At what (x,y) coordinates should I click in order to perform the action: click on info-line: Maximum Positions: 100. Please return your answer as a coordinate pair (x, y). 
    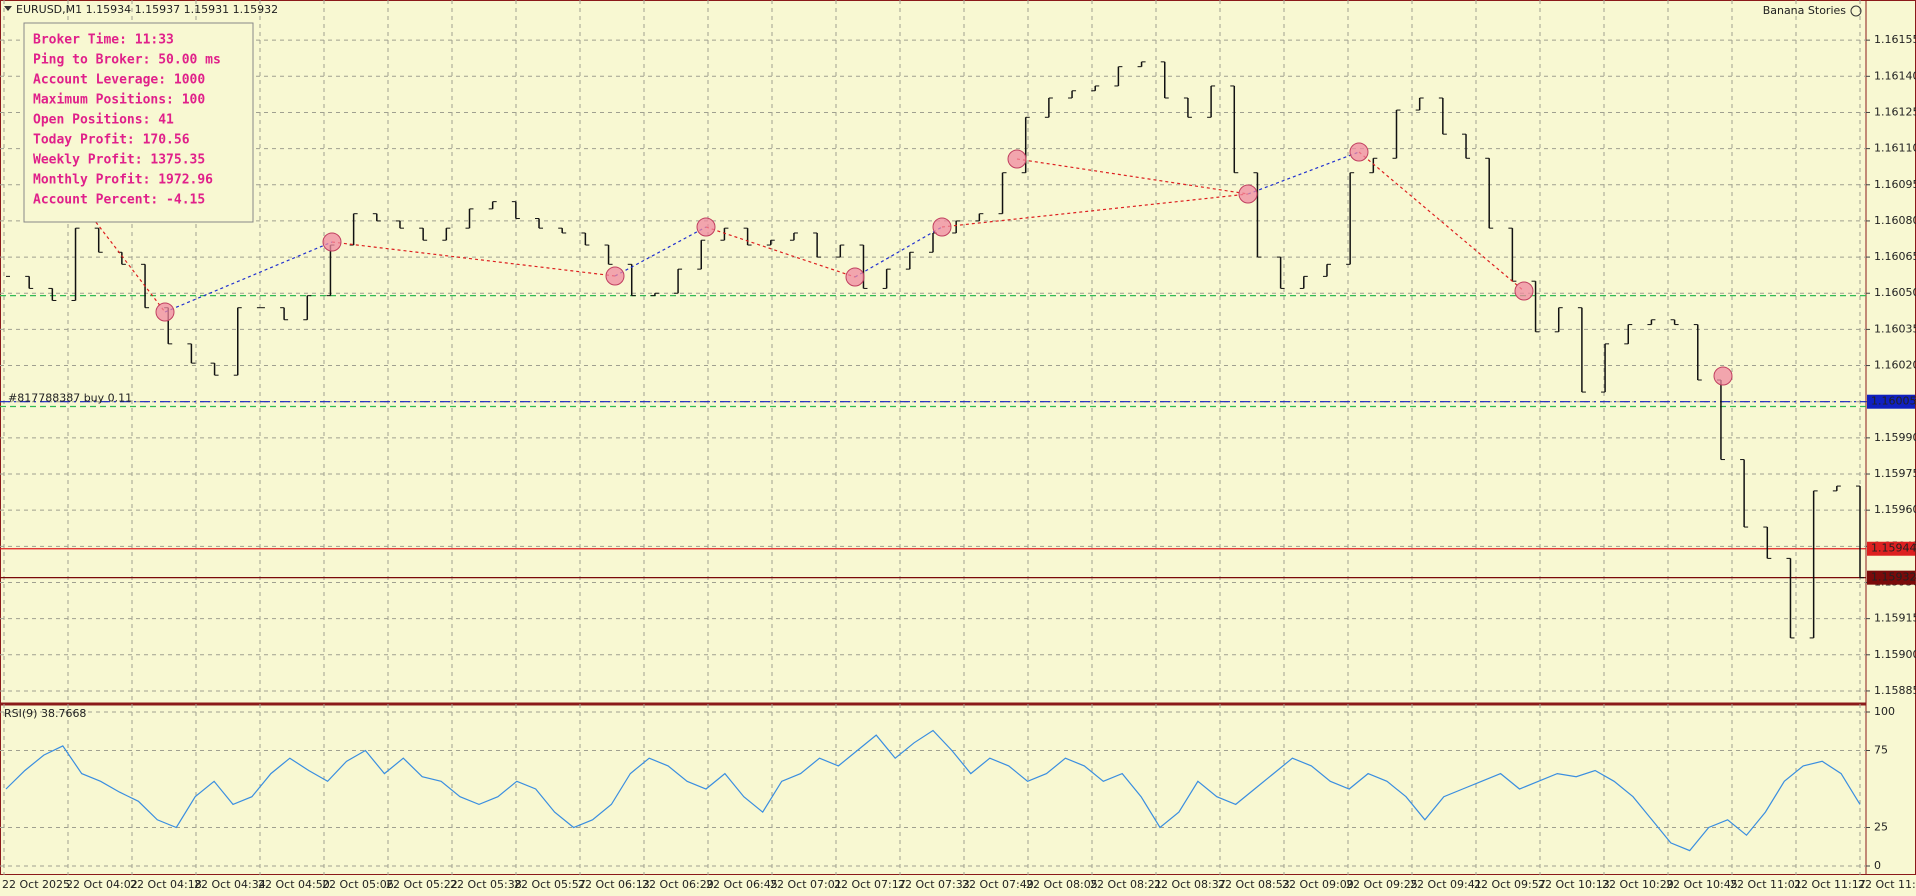
    Looking at the image, I should click on (119, 100).